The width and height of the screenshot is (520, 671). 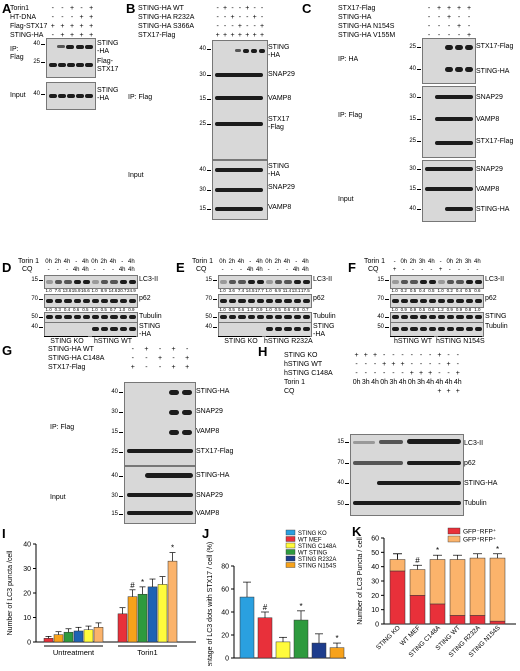 What do you see at coordinates (136, 175) in the screenshot?
I see `input-label: Input` at bounding box center [136, 175].